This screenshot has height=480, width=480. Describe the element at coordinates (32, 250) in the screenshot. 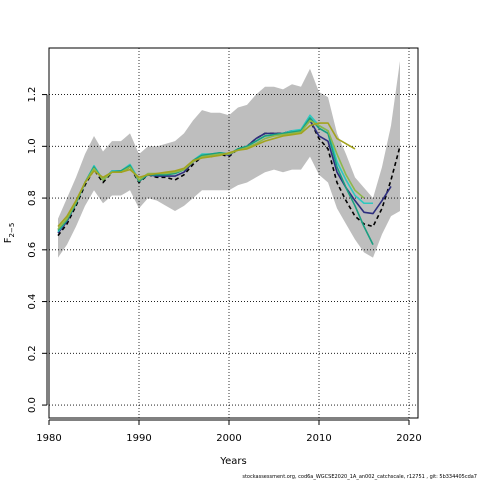

I see `y-tick-label: 0.6` at that location.